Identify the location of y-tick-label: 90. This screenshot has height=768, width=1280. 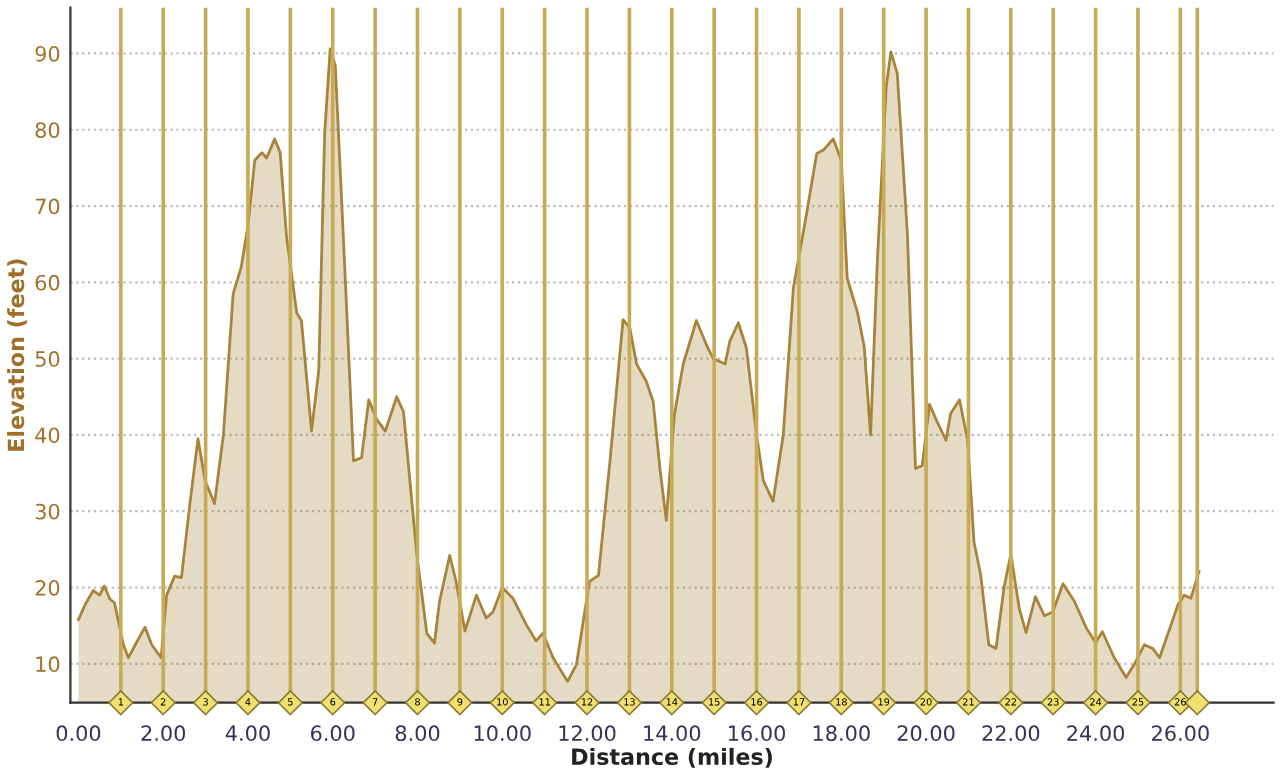
(47, 53).